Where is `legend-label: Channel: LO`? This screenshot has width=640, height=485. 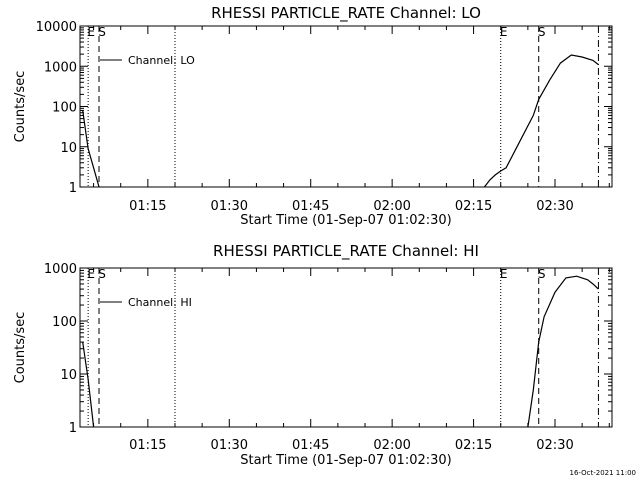 legend-label: Channel: LO is located at coordinates (161, 60).